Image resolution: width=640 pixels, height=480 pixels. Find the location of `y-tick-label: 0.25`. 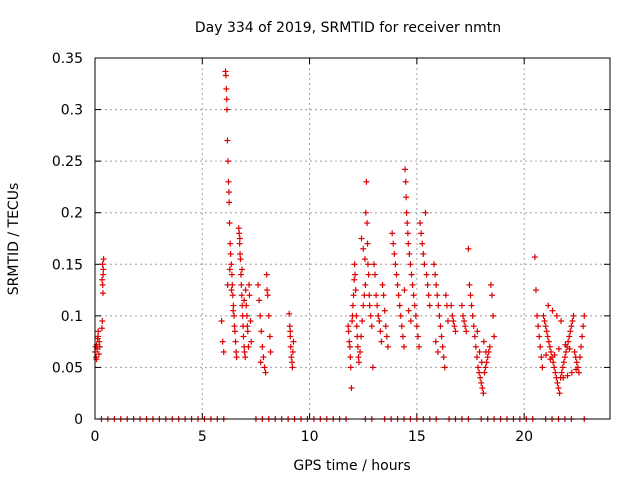

y-tick-label: 0.25 is located at coordinates (67, 162).